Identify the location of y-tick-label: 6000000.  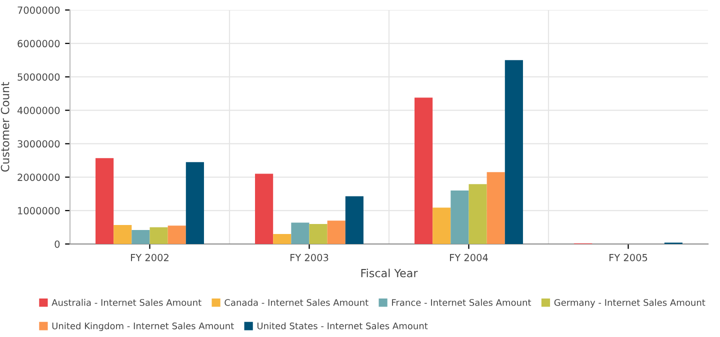
(39, 44).